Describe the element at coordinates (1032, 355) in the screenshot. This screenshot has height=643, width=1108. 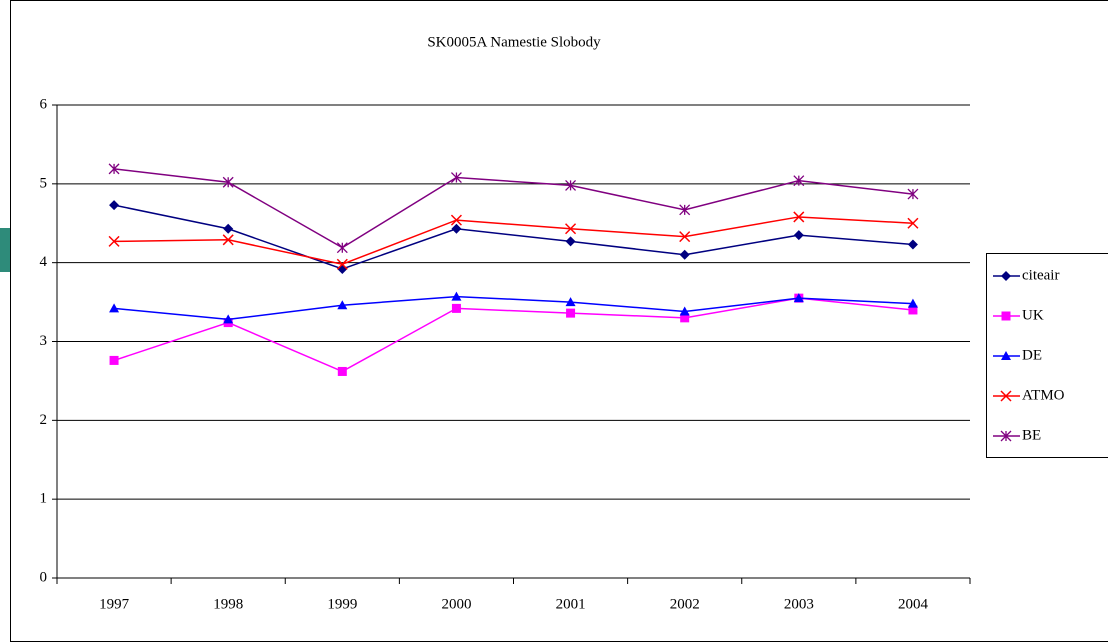
I see `legend-label: DE` at that location.